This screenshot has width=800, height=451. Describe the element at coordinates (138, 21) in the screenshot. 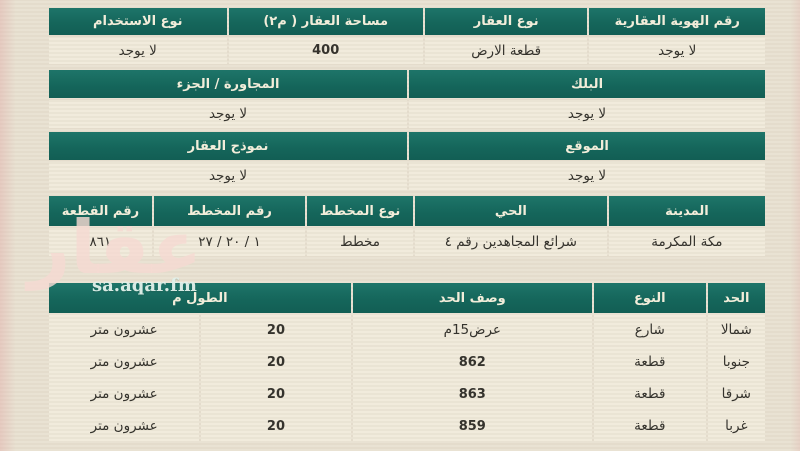

I see `header-usage-type: نوع الاستخدام` at that location.